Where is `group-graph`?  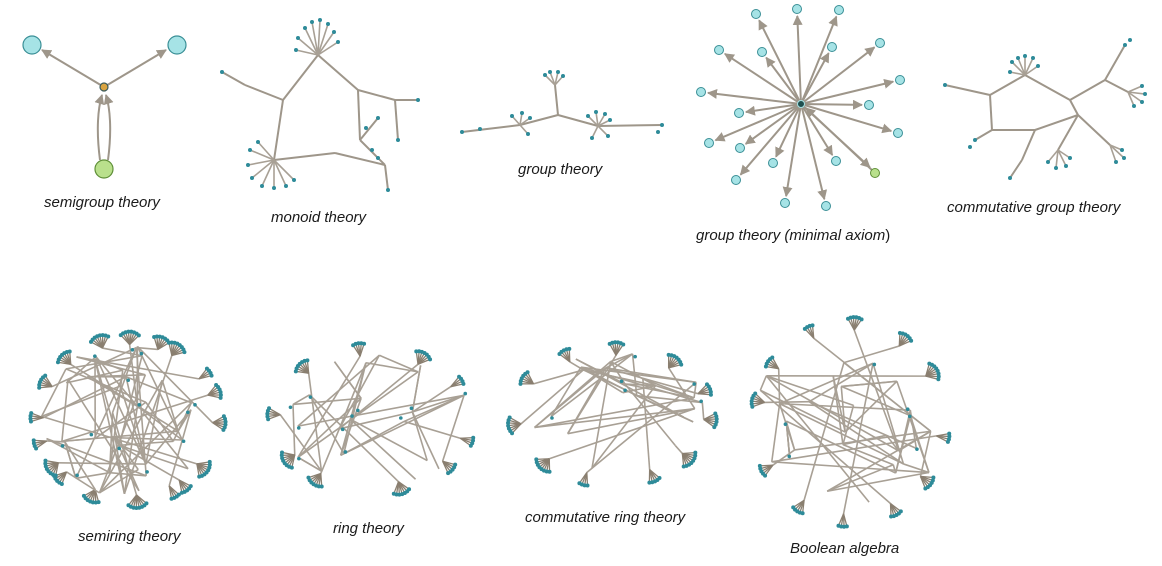
group-graph is located at coordinates (562, 105).